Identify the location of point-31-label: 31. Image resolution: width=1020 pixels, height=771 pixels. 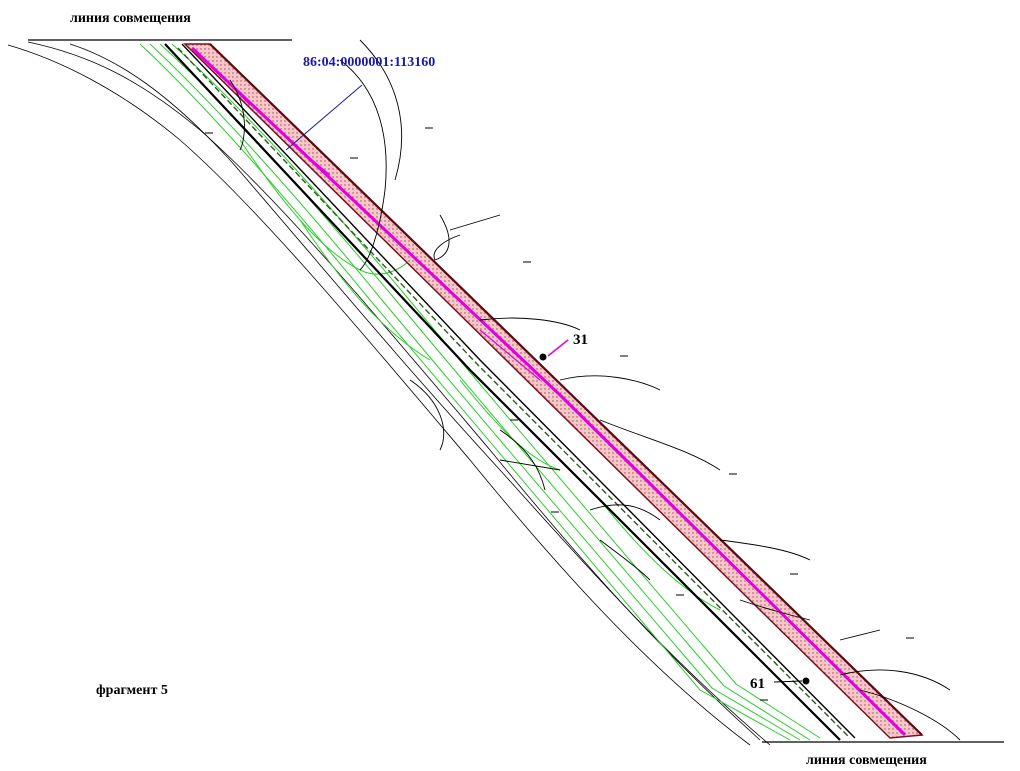
(580, 340).